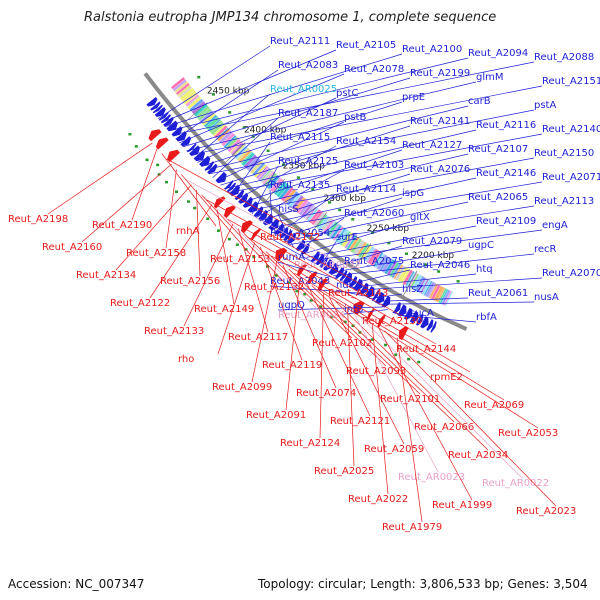  I want to click on reverse-gene-label: Reut_A2101, so click(410, 399).